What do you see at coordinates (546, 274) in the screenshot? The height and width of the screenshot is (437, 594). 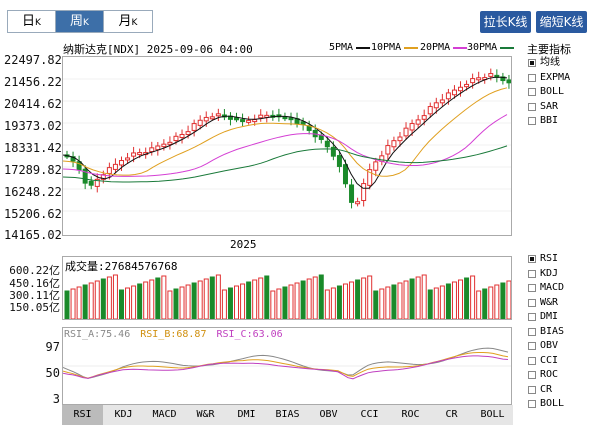 I see `sub-kdj-option: KDJ` at bounding box center [546, 274].